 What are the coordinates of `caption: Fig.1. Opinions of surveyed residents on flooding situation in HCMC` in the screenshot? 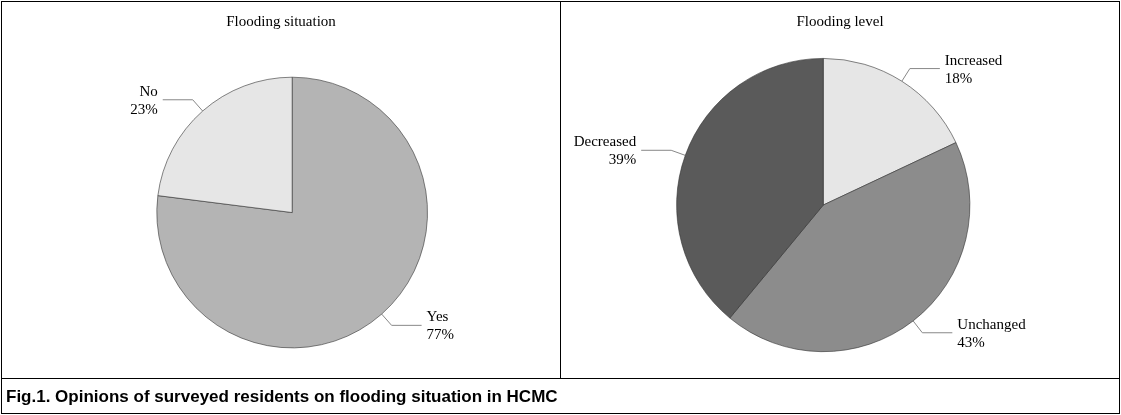 It's located at (560, 395).